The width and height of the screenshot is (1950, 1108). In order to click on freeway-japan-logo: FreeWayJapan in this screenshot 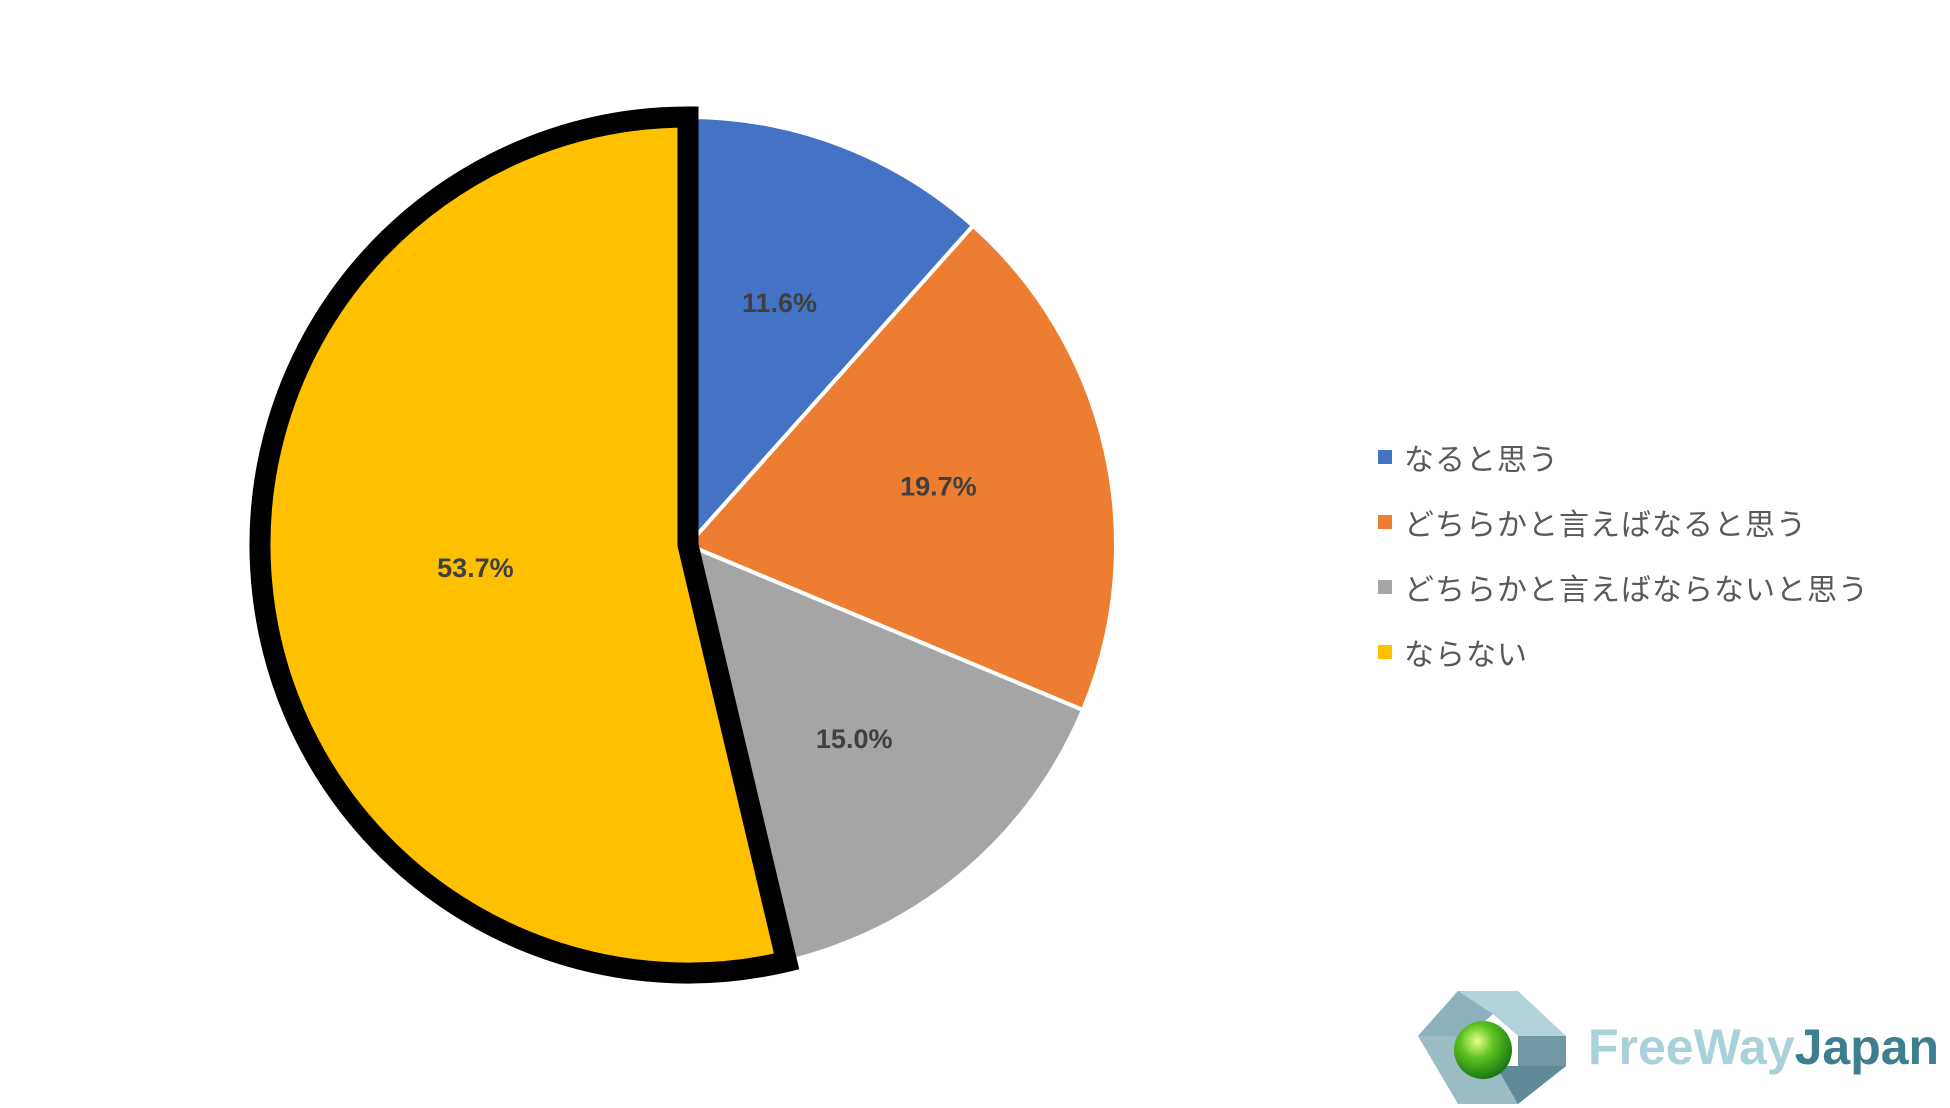, I will do `click(1678, 1047)`.